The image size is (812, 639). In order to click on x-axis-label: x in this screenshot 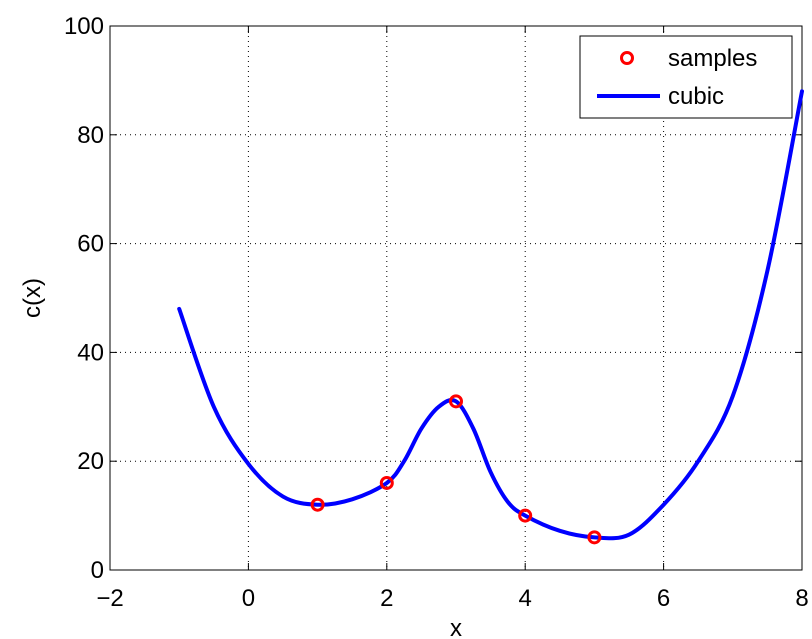, I will do `click(456, 627)`.